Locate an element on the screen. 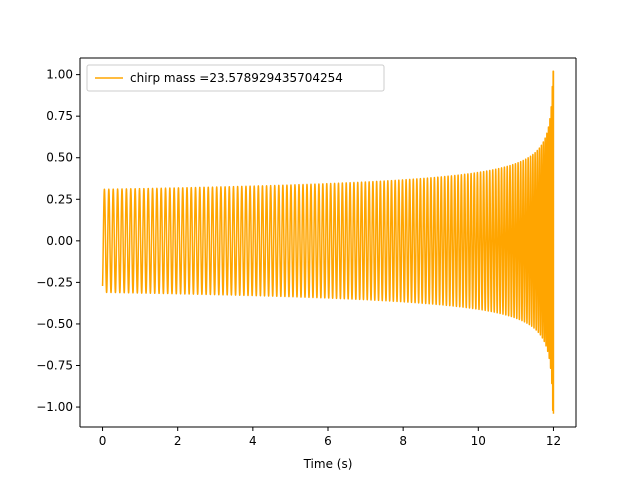  y-tick-label: −0.50 is located at coordinates (54, 324).